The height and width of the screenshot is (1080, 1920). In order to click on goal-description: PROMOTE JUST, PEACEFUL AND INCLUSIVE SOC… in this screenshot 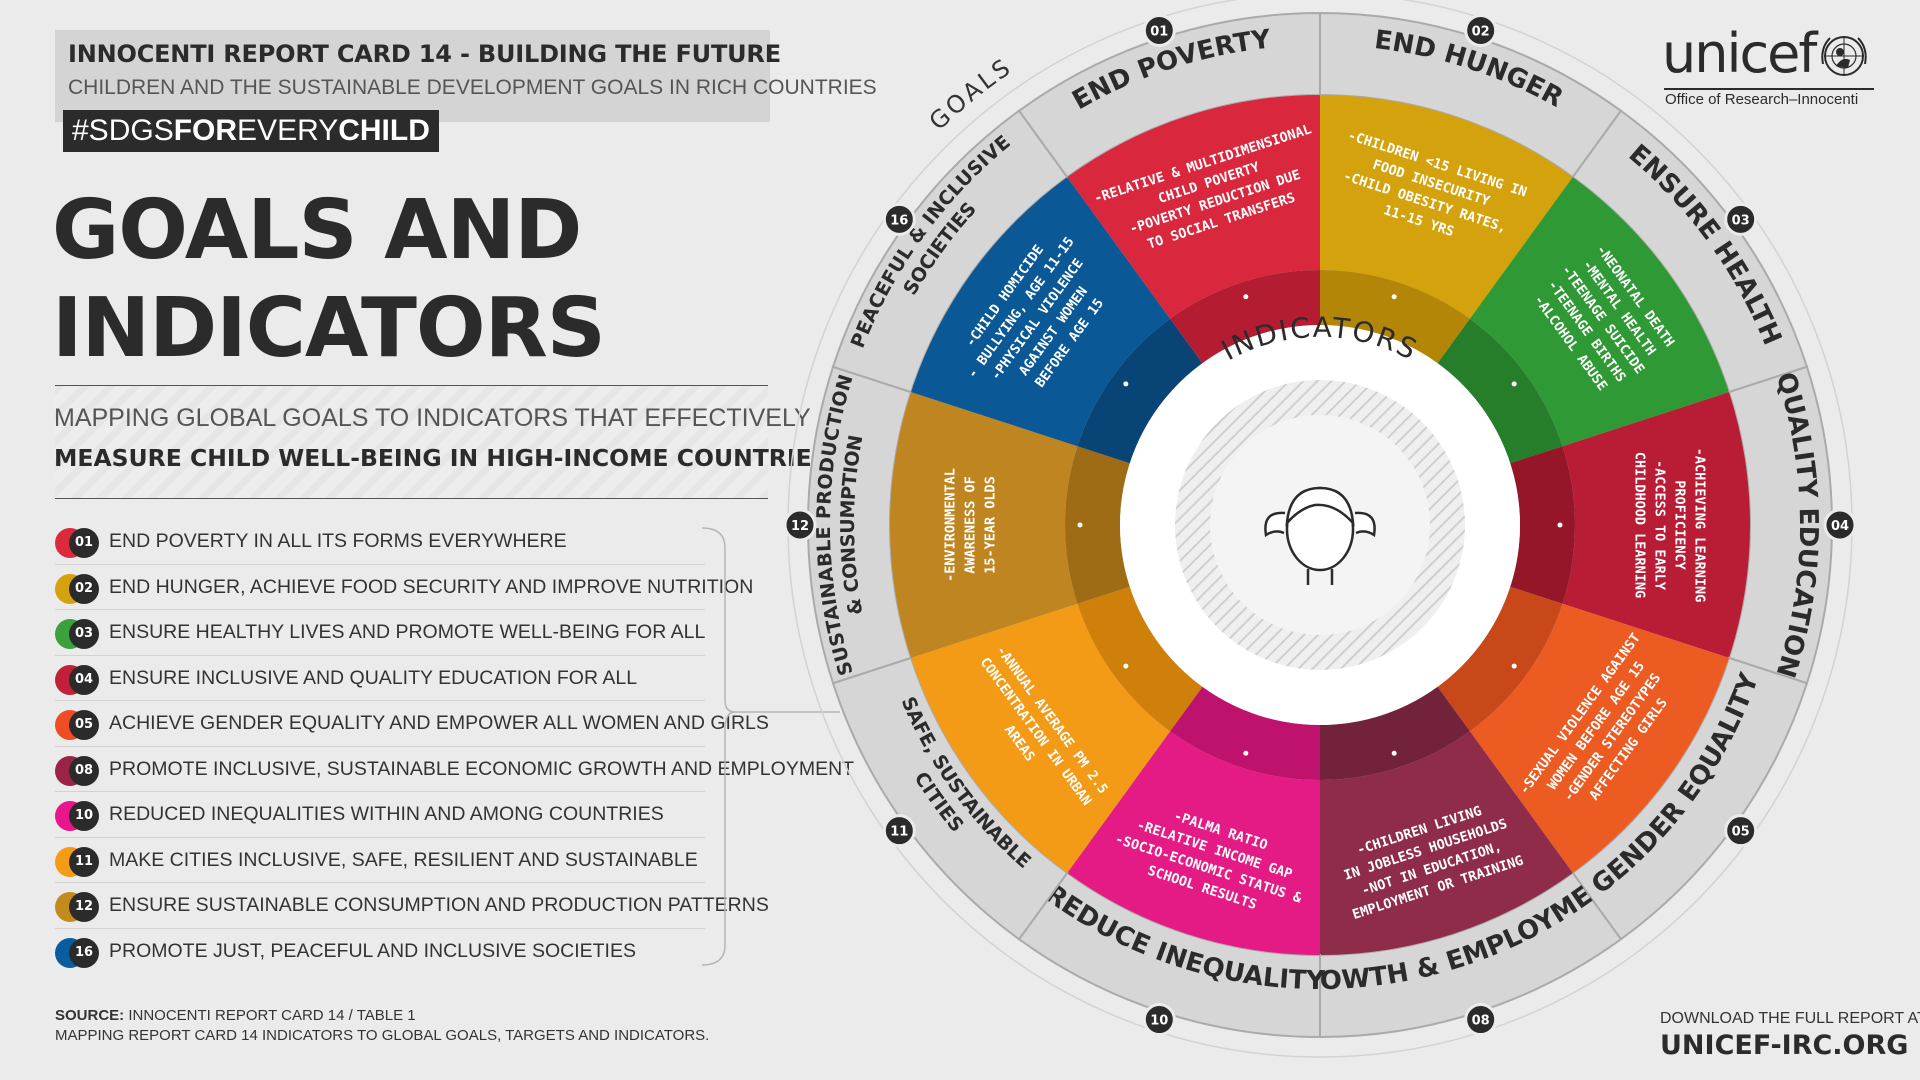, I will do `click(372, 950)`.